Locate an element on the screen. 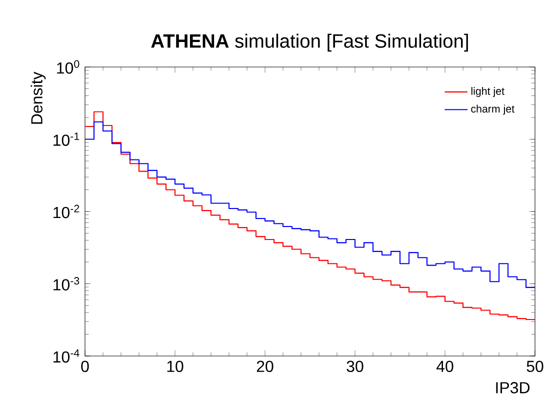 The width and height of the screenshot is (552, 415). x-tick-label: 30 is located at coordinates (355, 366).